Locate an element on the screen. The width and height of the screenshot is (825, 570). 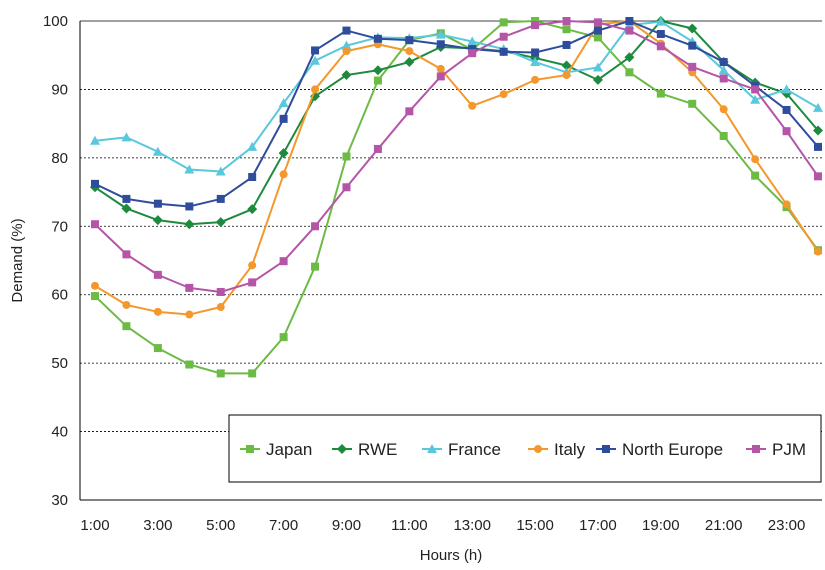
x-tick-label: 19:00 is located at coordinates (661, 525).